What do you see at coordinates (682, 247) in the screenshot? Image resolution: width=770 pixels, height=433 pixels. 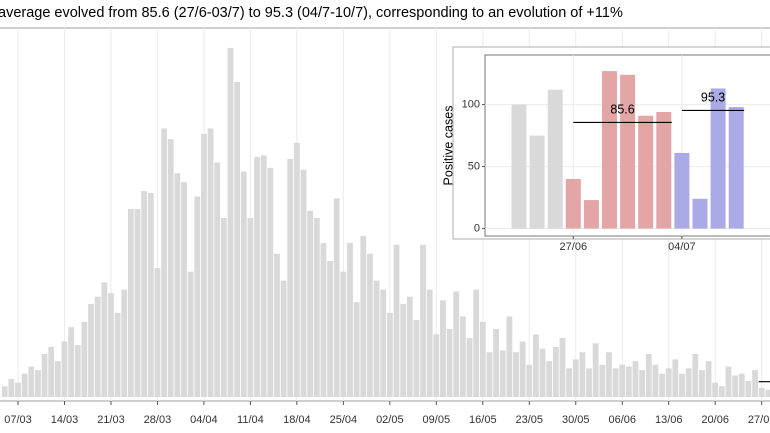 I see `x-tick-label: 04/07` at bounding box center [682, 247].